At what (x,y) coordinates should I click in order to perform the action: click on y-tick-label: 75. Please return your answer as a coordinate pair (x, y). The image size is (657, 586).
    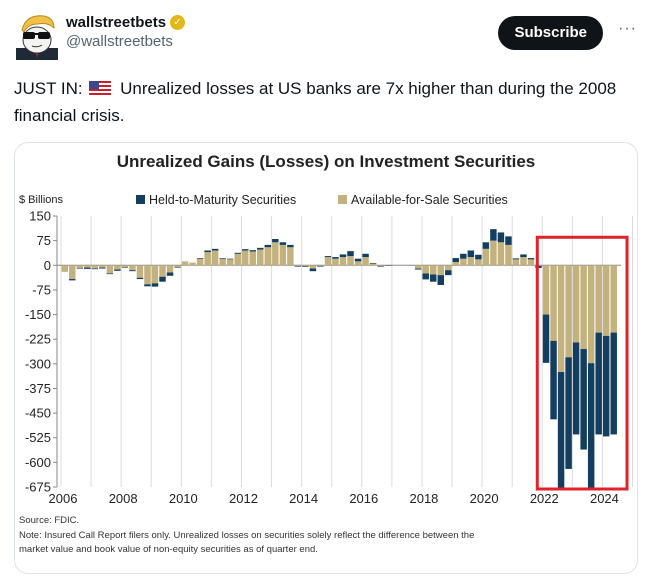
    Looking at the image, I should click on (44, 240).